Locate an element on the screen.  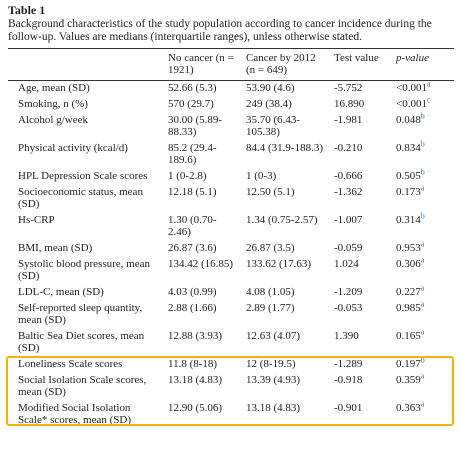
cell: 1.024 is located at coordinates (361, 271).